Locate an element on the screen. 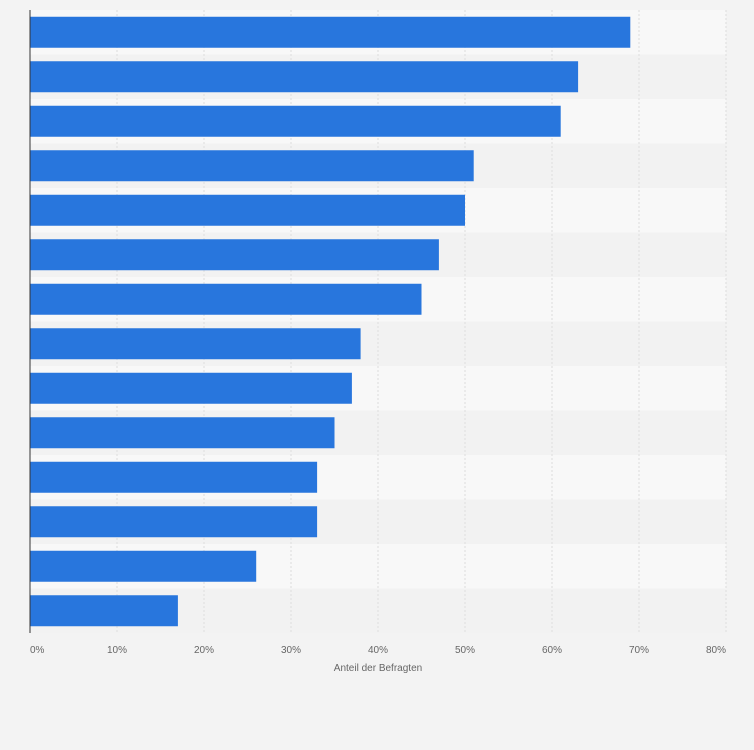 Image resolution: width=754 pixels, height=750 pixels. x-axis-title: Anteil der Befragten is located at coordinates (378, 668).